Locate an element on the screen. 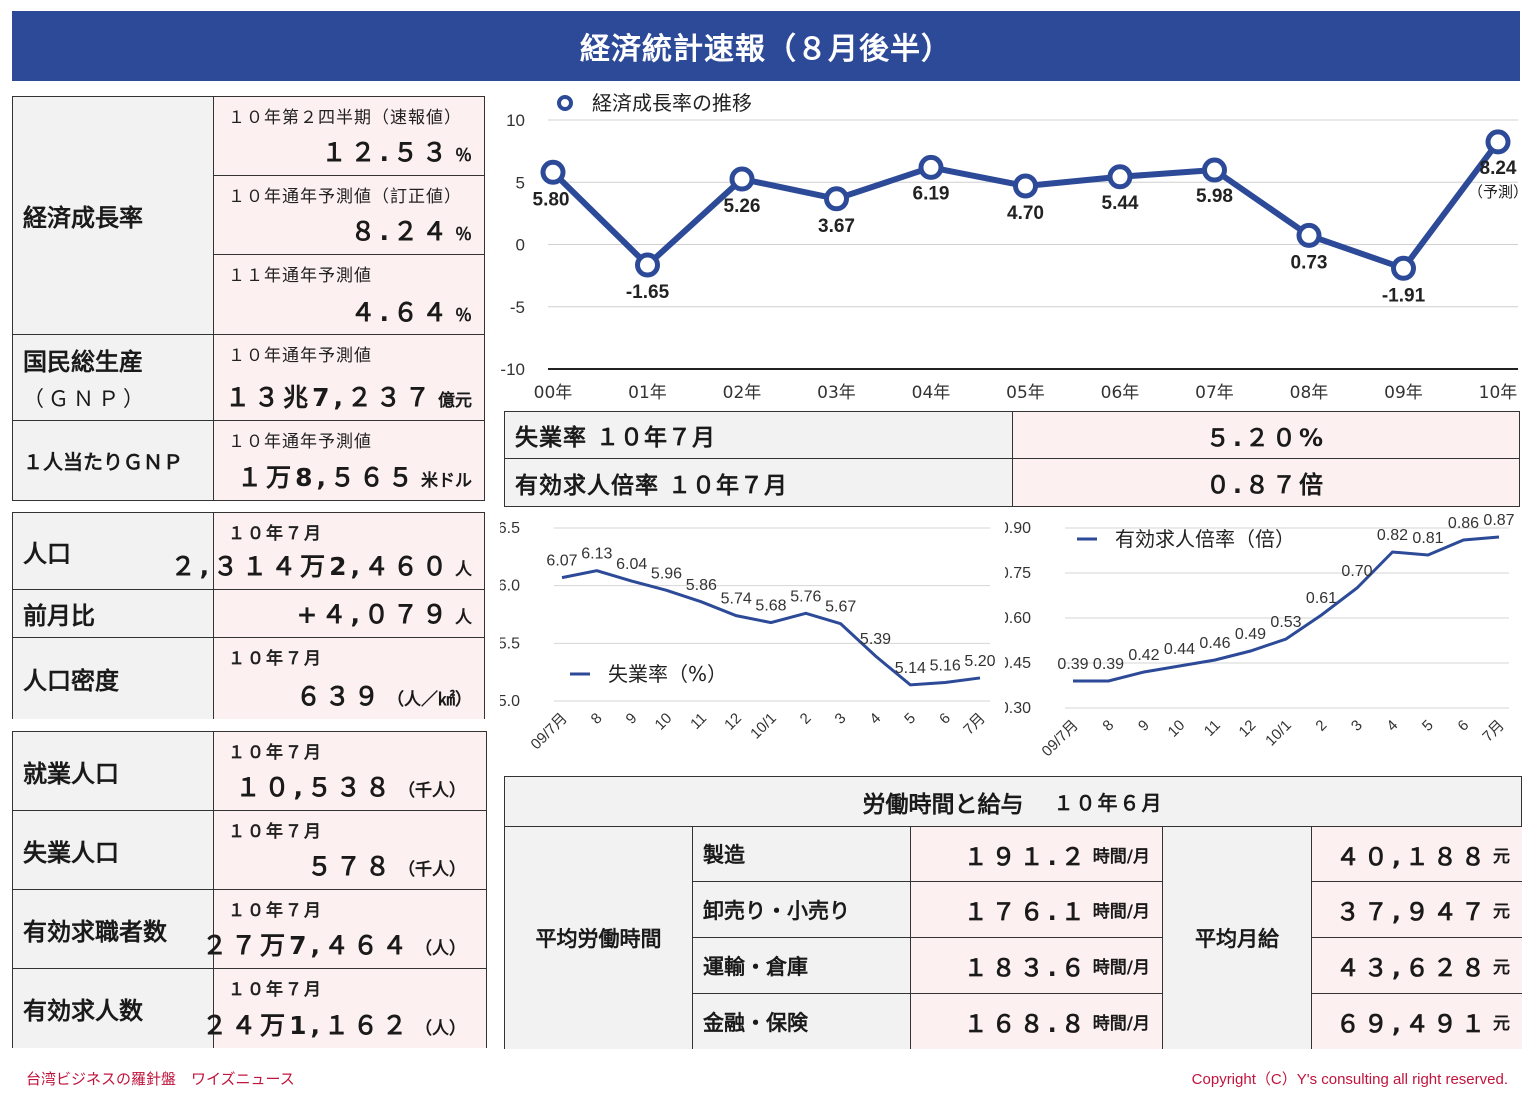  sector-salary: ４０,１８８ 元 is located at coordinates (1417, 854).